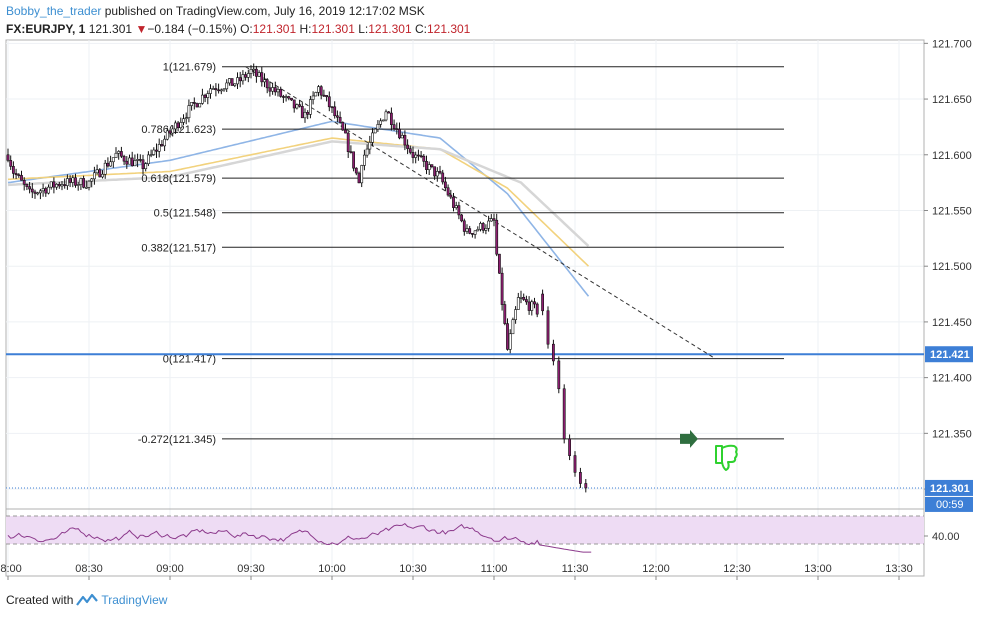  I want to click on support-price-badge, so click(949, 354).